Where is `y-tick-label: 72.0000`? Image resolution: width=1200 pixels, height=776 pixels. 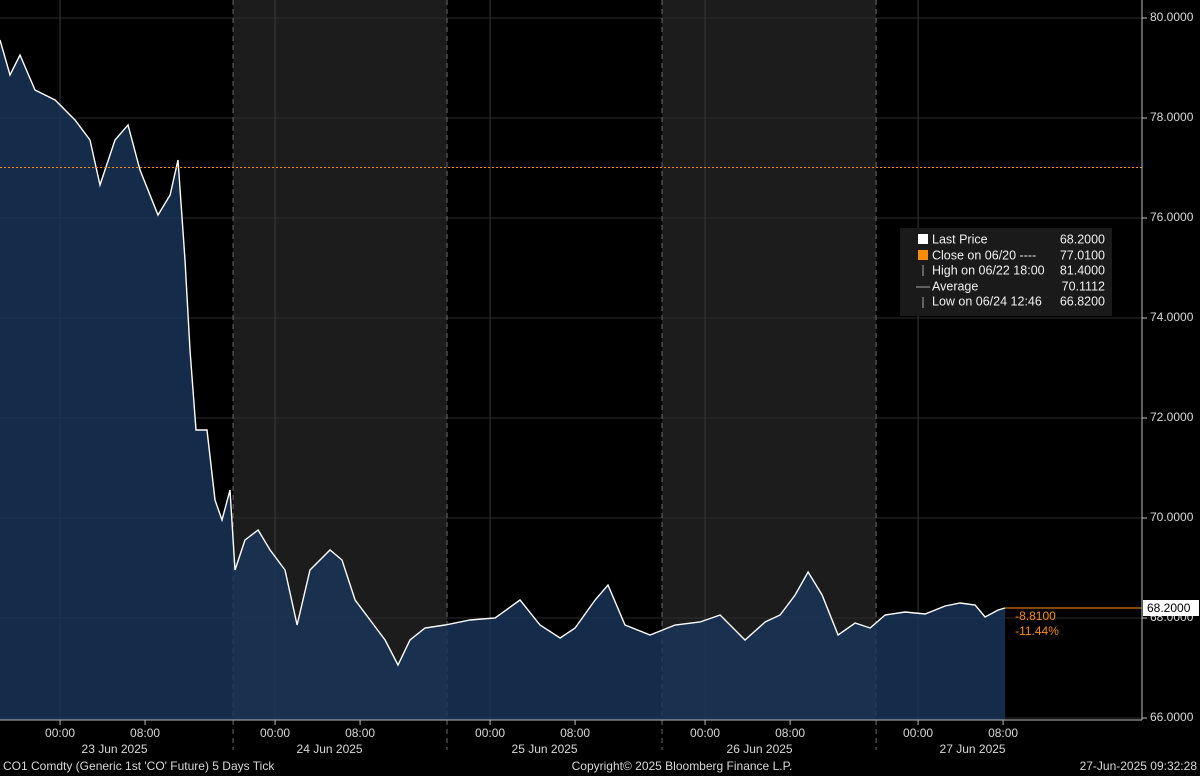
y-tick-label: 72.0000 is located at coordinates (1172, 417).